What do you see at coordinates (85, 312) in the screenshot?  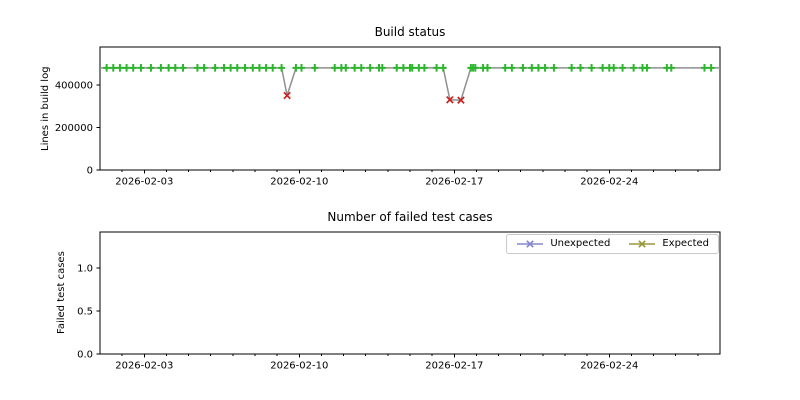 I see `svg-text: 0.5` at bounding box center [85, 312].